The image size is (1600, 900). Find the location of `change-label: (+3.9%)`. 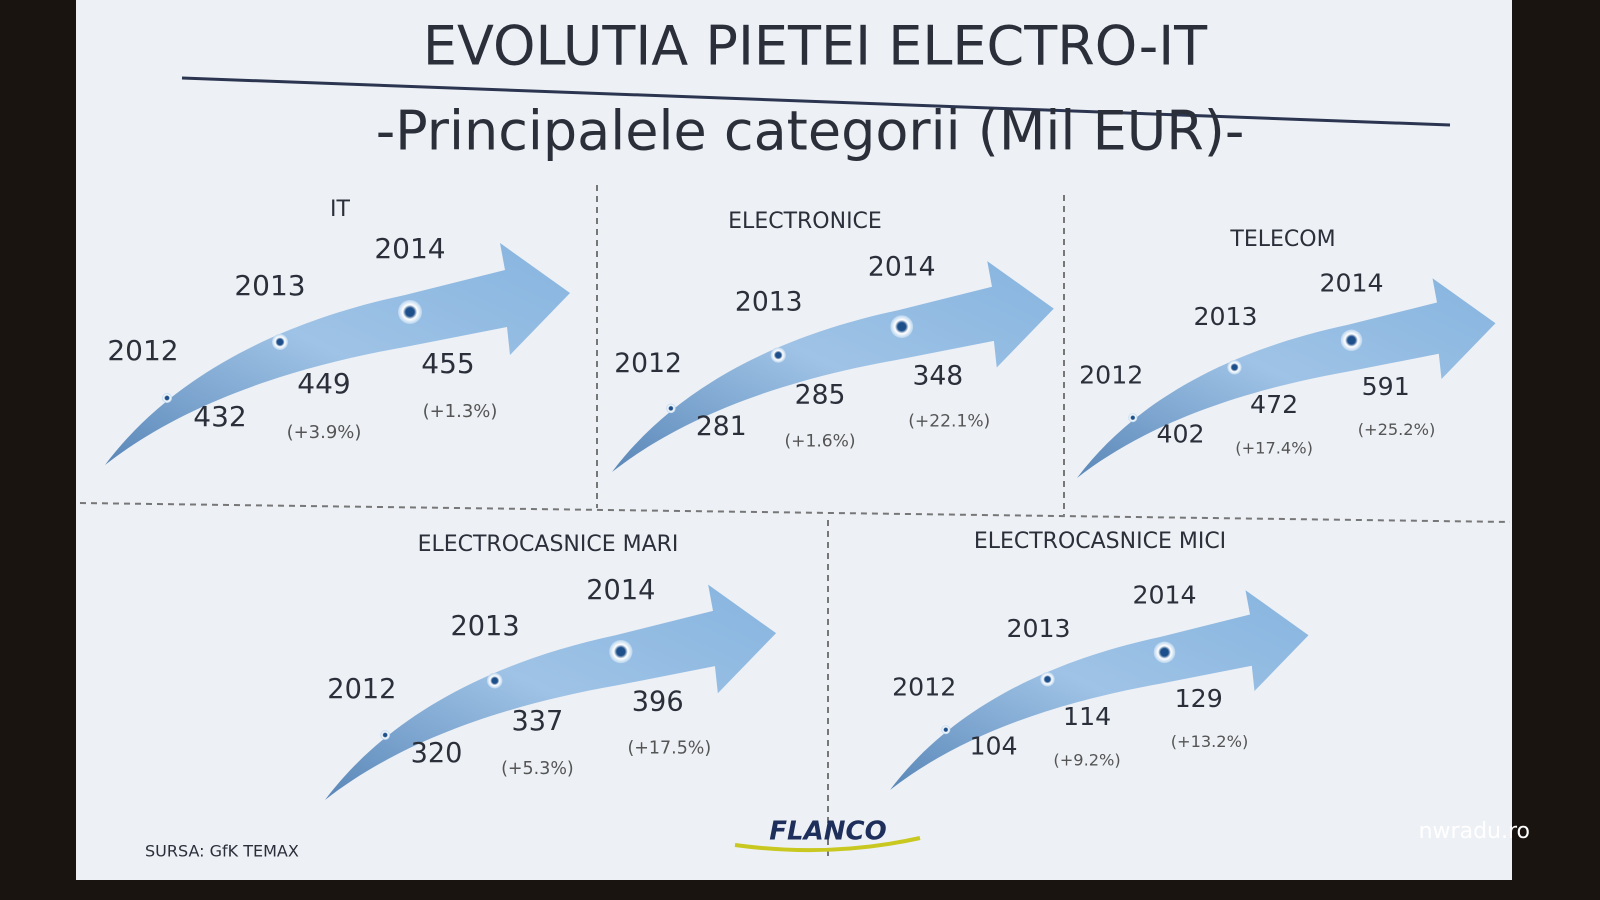

change-label: (+3.9%) is located at coordinates (324, 432).